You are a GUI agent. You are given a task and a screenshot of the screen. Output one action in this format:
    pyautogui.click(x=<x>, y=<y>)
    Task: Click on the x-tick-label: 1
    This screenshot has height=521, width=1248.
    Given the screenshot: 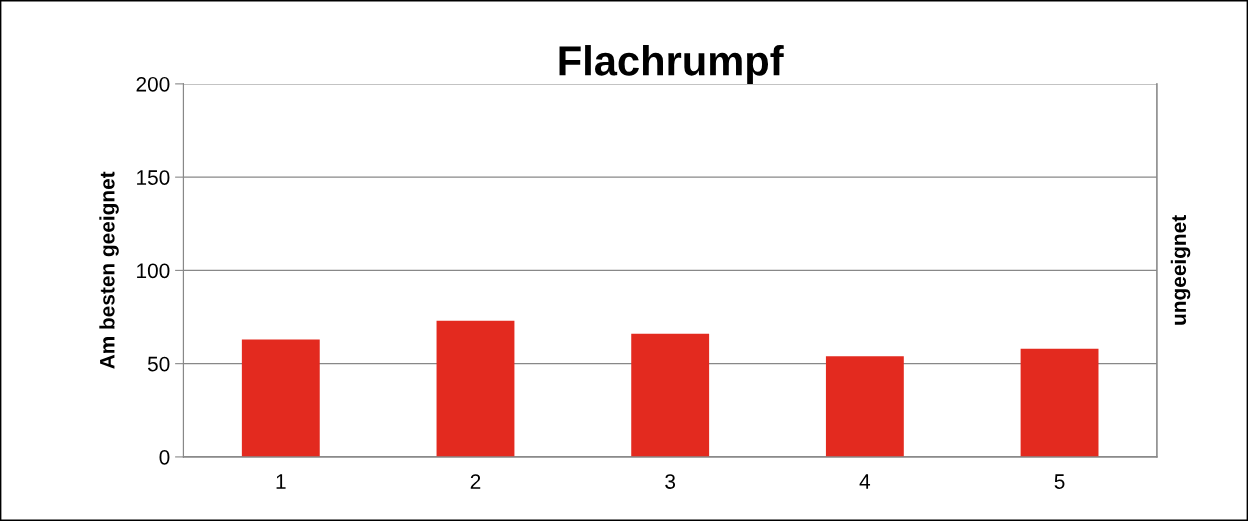 What is the action you would take?
    pyautogui.click(x=281, y=481)
    